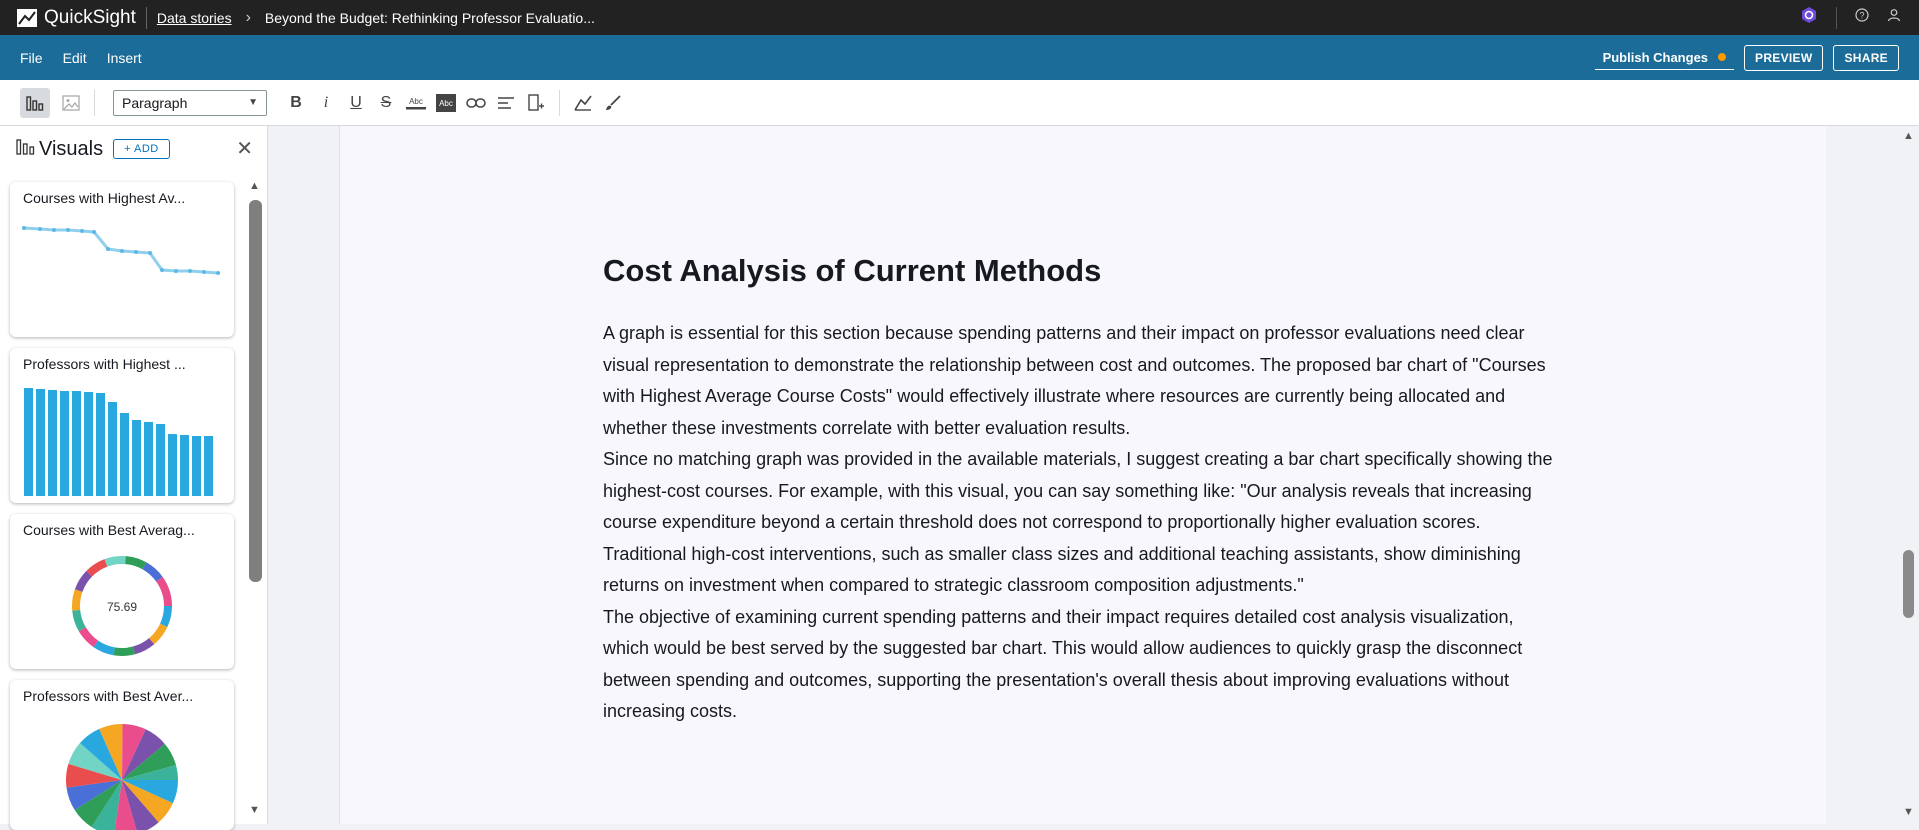 The height and width of the screenshot is (830, 1919). What do you see at coordinates (1908, 136) in the screenshot?
I see `main-scroll-up-icon: ▲` at bounding box center [1908, 136].